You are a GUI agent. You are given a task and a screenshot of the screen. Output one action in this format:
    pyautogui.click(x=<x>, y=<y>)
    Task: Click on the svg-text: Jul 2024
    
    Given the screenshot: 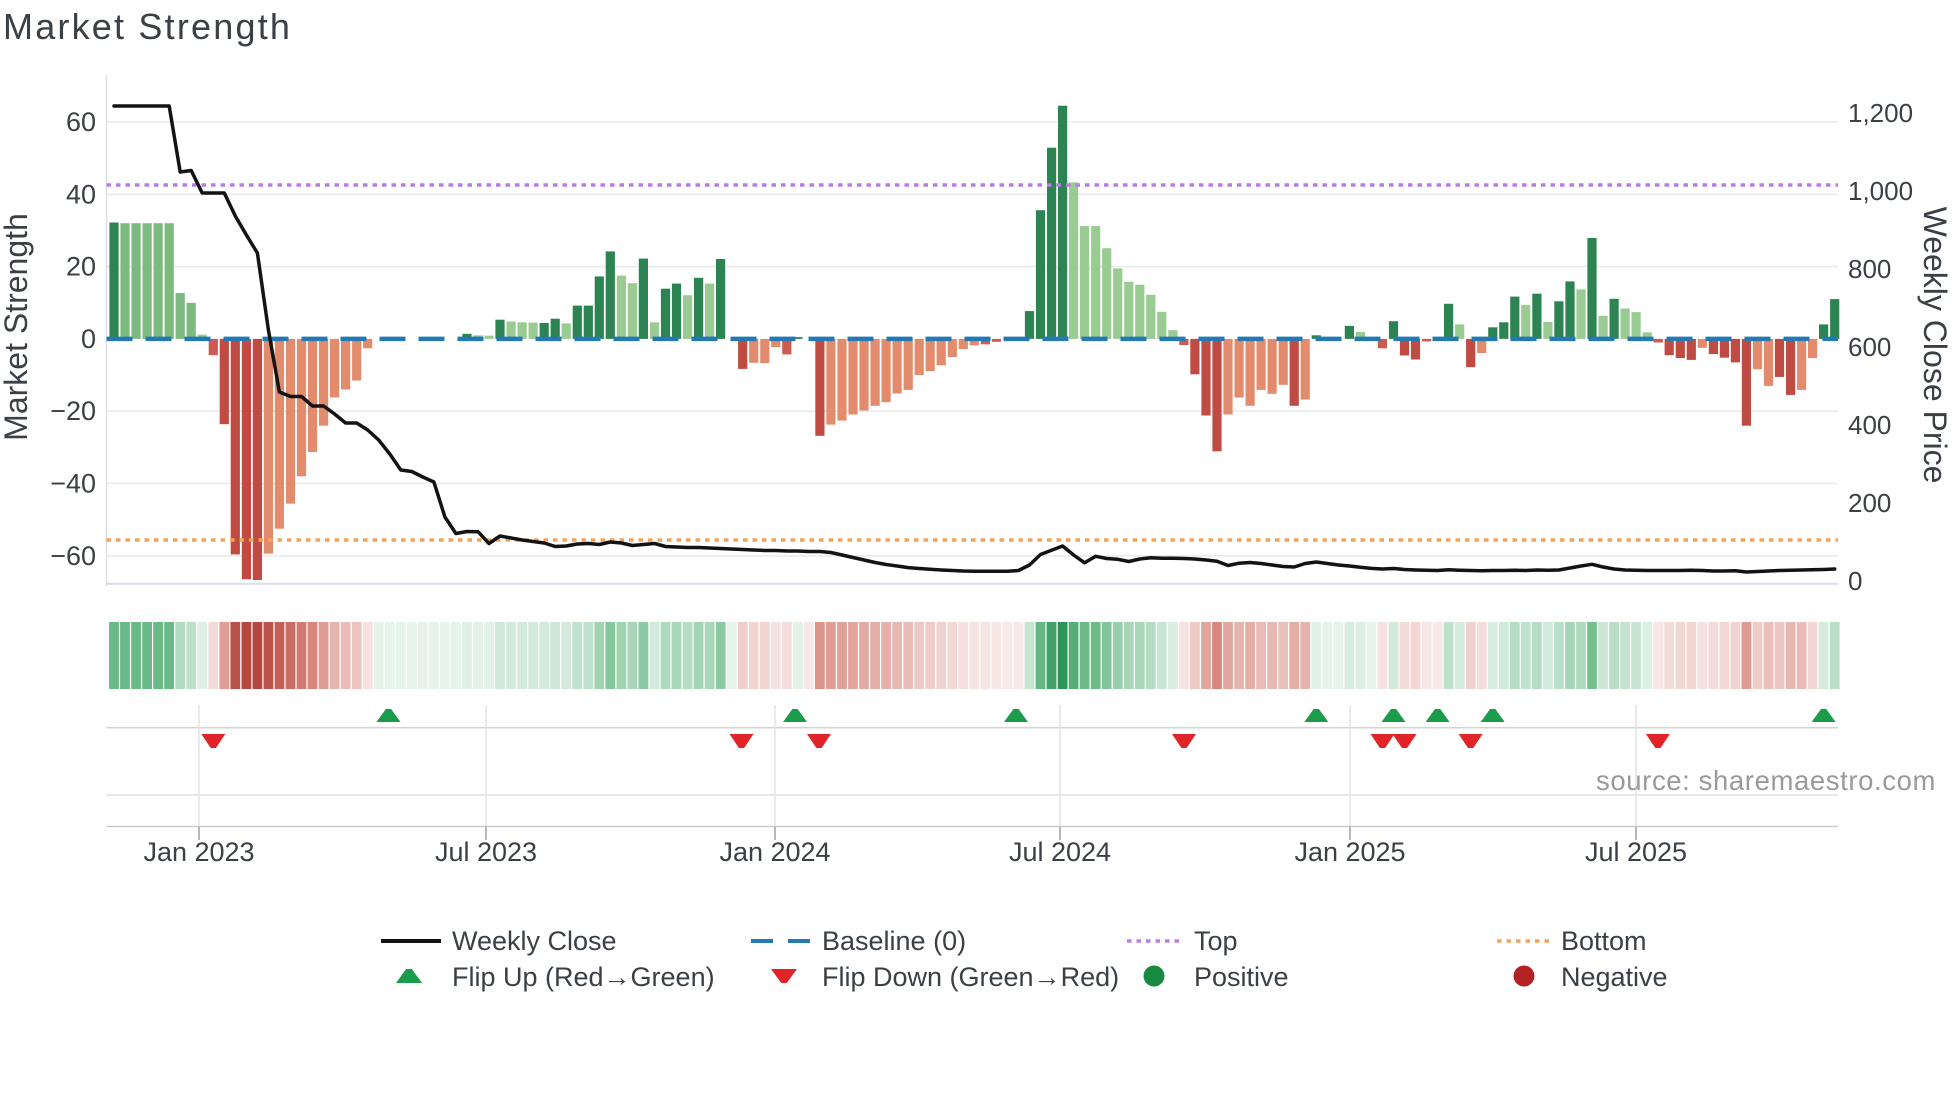 What is the action you would take?
    pyautogui.click(x=1060, y=852)
    